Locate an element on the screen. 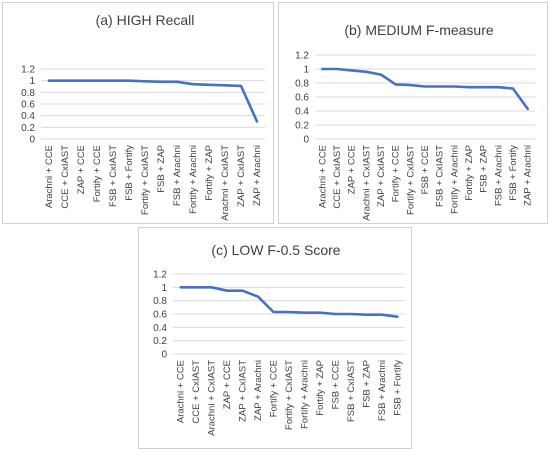 The image size is (550, 453). chart-title: (c) LOW F-0.5 Score is located at coordinates (275, 250).